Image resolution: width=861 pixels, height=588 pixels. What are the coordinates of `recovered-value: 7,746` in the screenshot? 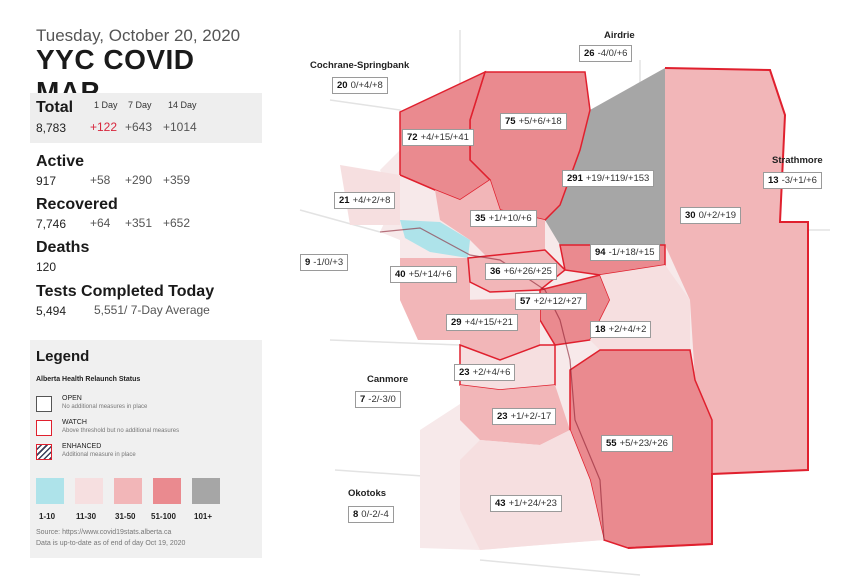 It's located at (51, 224).